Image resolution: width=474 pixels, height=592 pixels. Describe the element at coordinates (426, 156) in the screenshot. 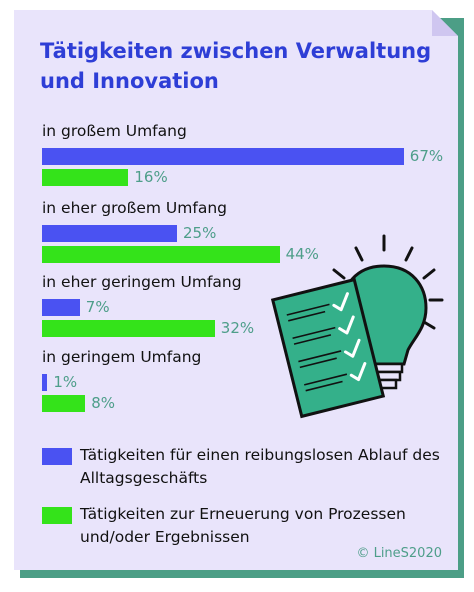

I see `value-label: 67%` at that location.